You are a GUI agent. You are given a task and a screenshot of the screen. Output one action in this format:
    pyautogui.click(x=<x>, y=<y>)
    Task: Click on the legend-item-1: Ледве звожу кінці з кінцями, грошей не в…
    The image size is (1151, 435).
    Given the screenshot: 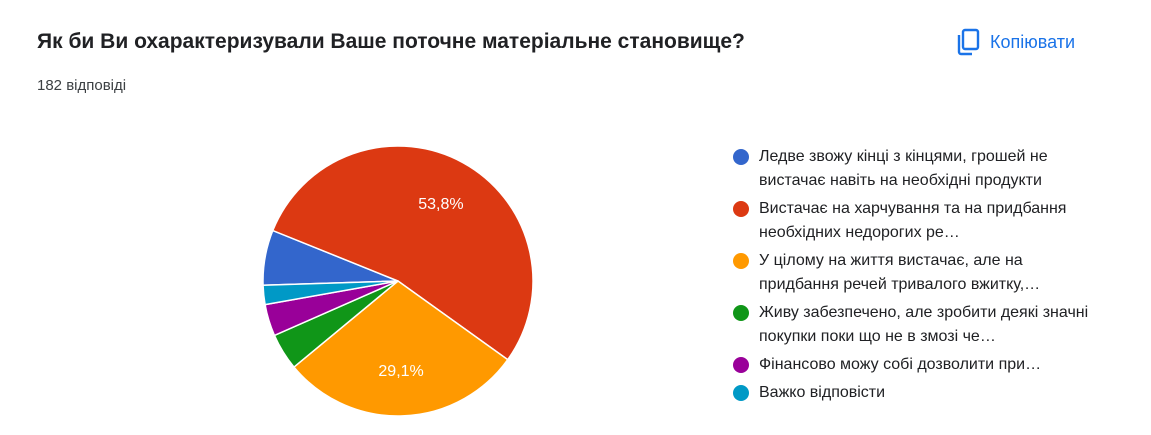 What is the action you would take?
    pyautogui.click(x=933, y=169)
    